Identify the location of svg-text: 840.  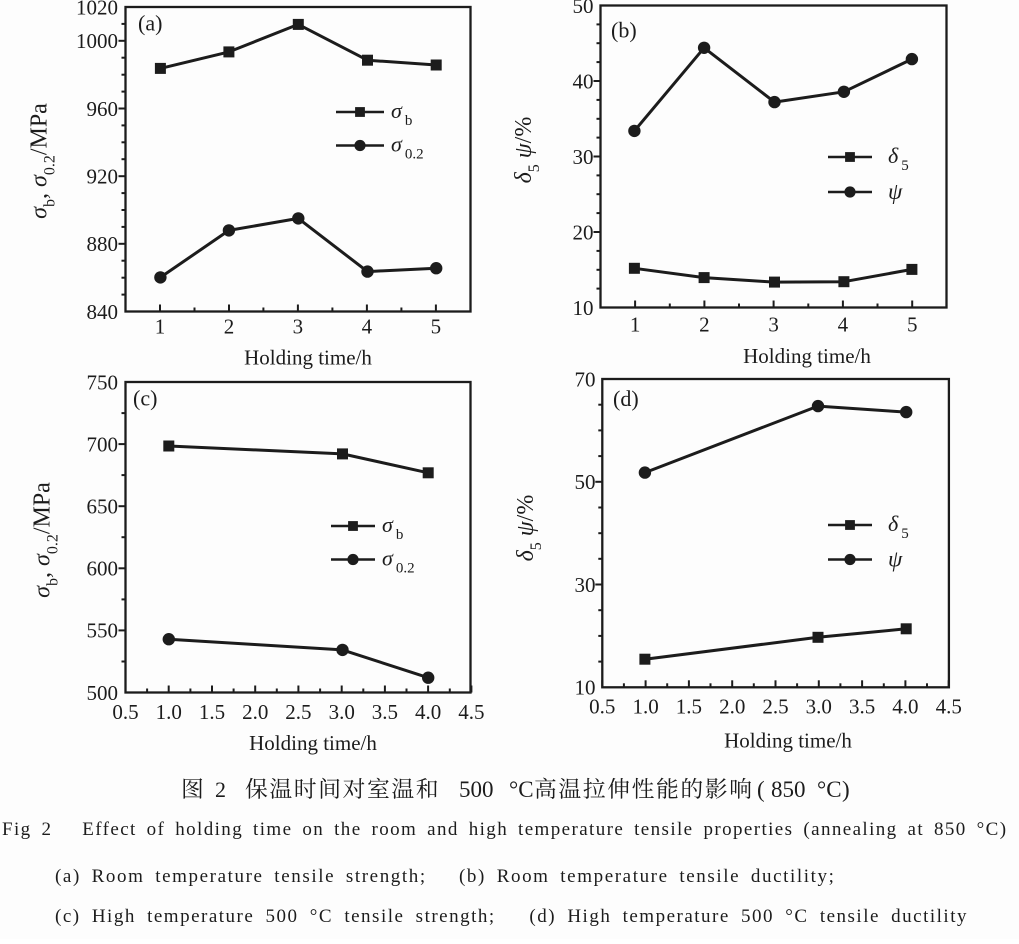
(103, 312).